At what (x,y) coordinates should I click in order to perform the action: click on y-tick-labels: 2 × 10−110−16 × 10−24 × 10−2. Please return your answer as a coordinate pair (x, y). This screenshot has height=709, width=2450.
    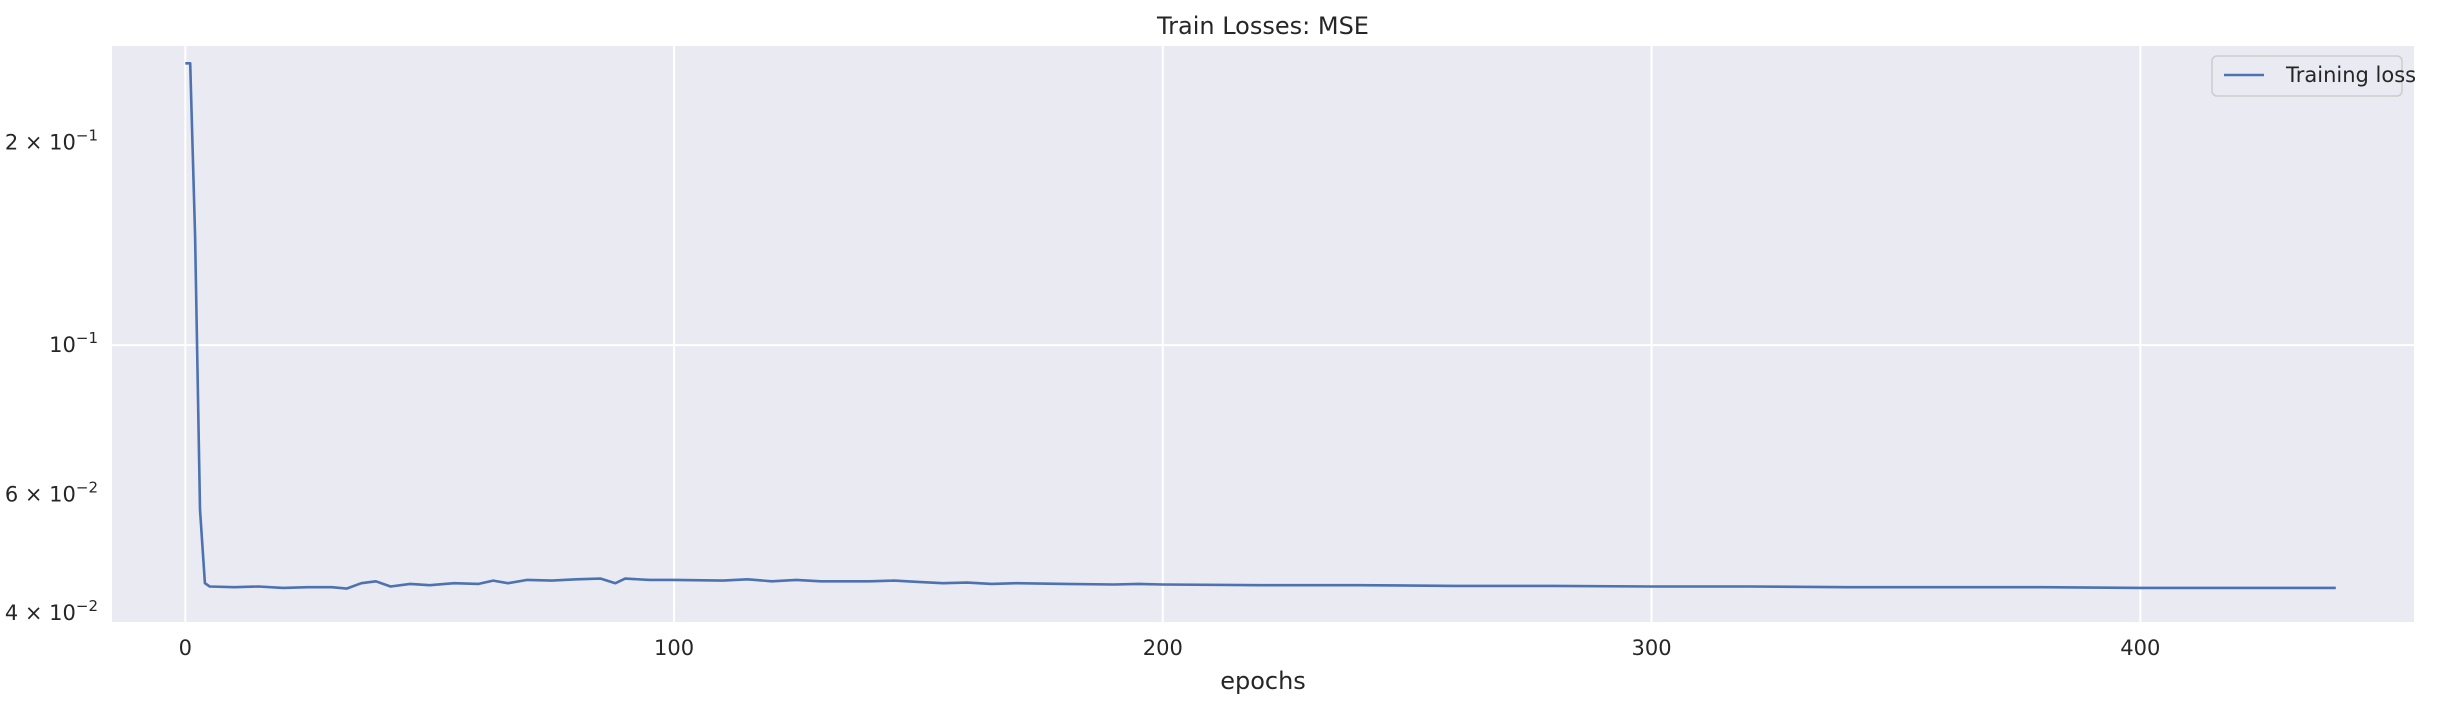
    Looking at the image, I should click on (51, 375).